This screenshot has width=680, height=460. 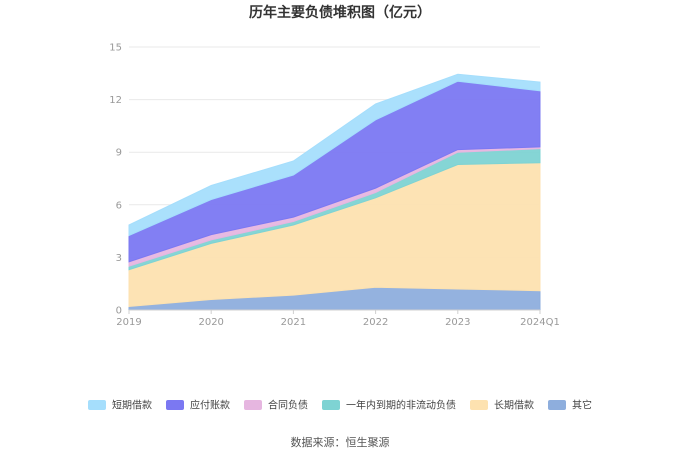 What do you see at coordinates (338, 318) in the screenshot?
I see `axes: 2019 2020 2021 2022 2023 2024Q1` at bounding box center [338, 318].